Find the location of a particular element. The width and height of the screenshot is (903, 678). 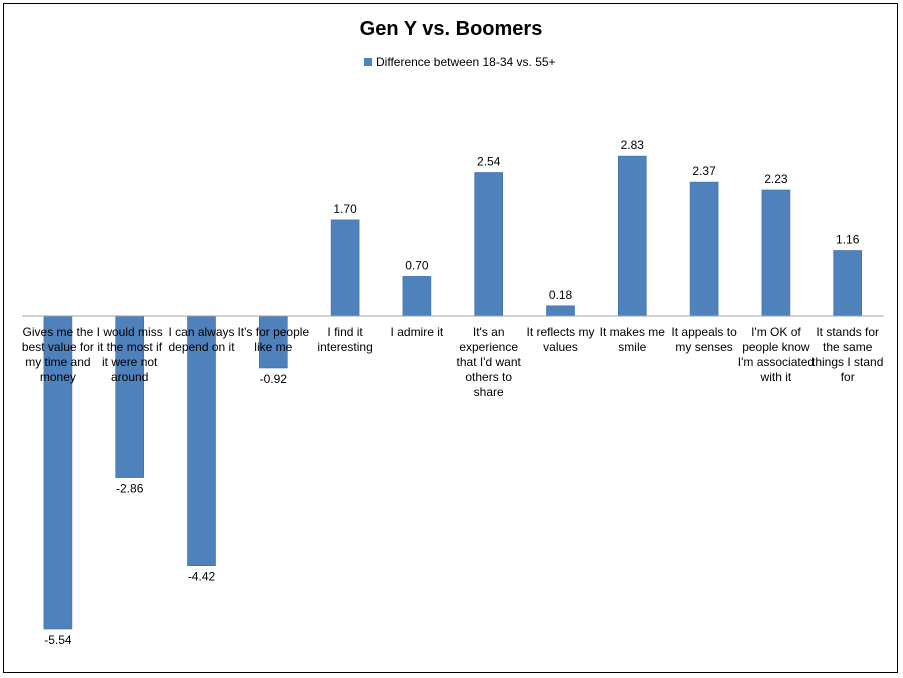

value-label: 0.18 is located at coordinates (561, 295).